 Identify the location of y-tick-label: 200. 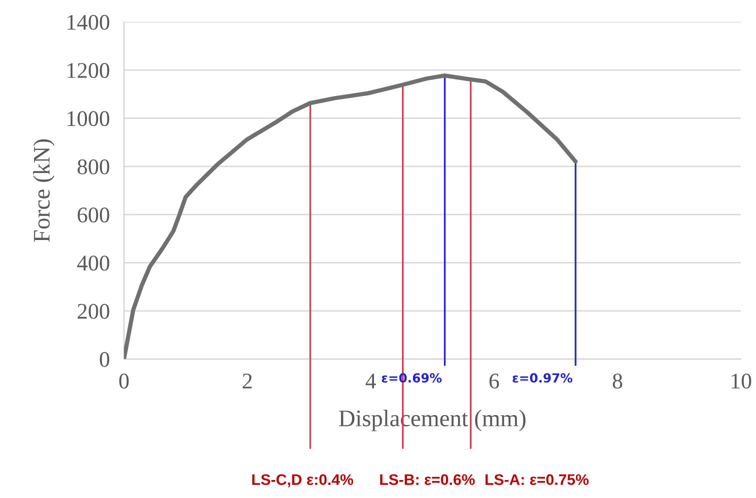
(94, 311).